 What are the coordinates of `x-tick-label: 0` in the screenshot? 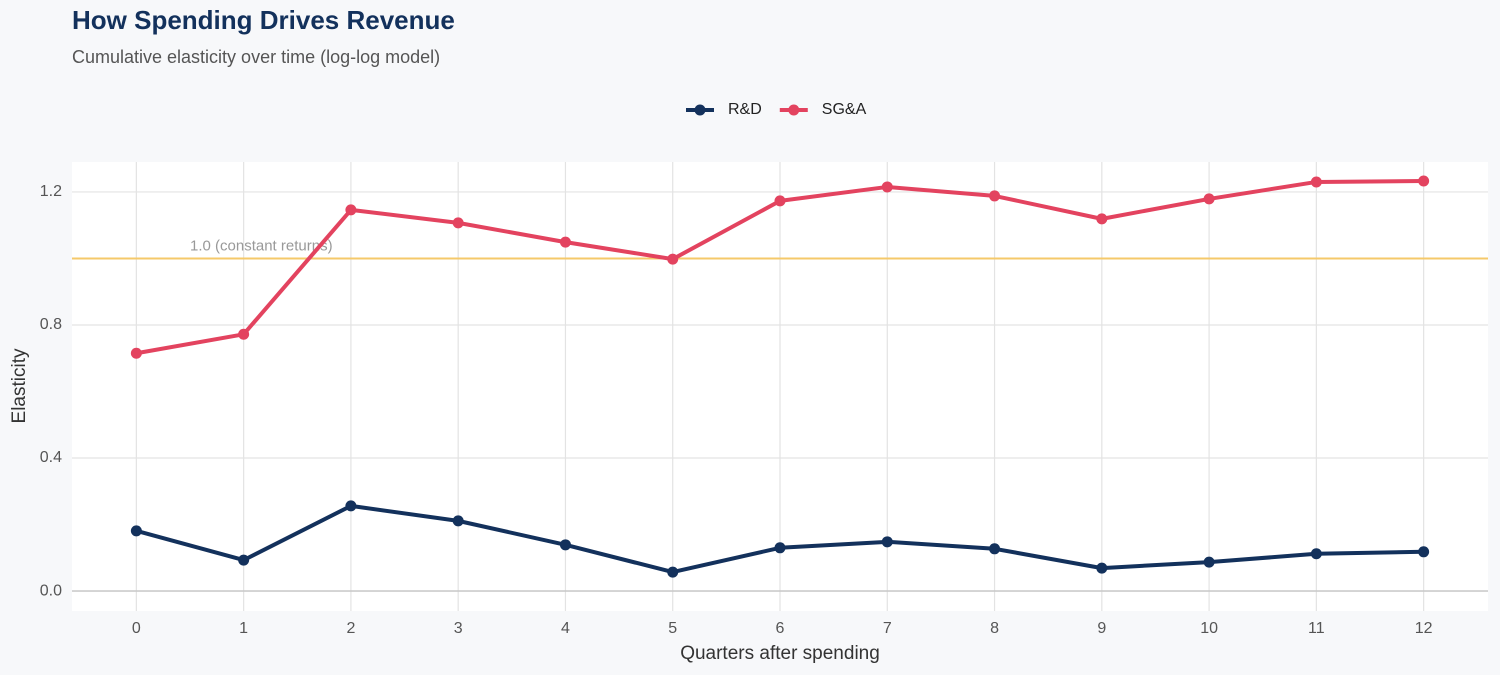 It's located at (136, 628).